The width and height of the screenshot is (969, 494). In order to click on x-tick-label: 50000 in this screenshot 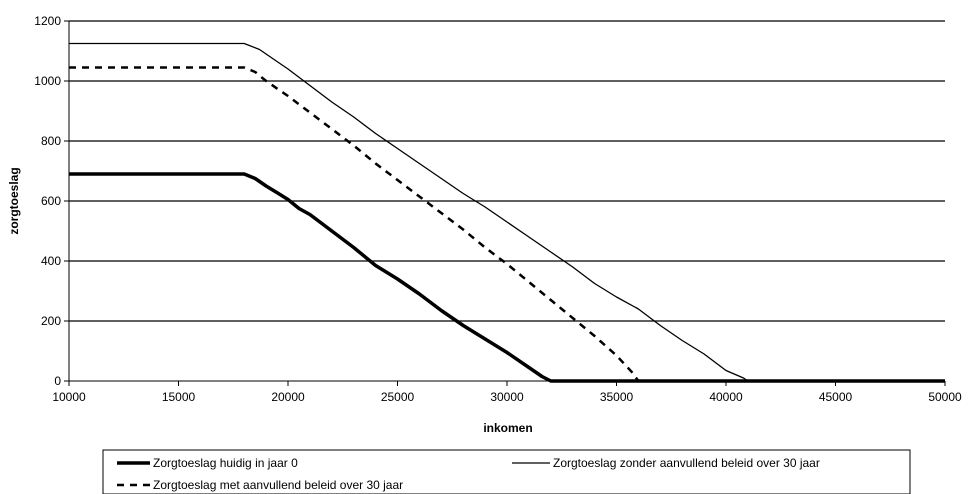, I will do `click(945, 397)`.